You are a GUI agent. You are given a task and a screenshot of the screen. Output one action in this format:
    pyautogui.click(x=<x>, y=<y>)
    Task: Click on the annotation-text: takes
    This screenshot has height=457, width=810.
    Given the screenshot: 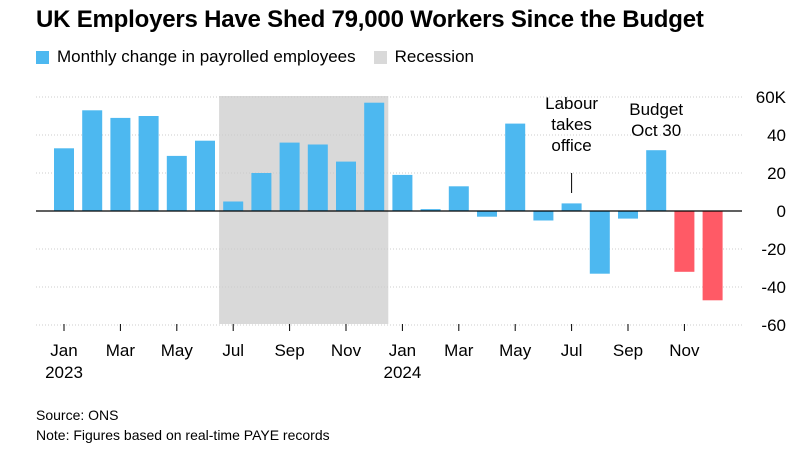 What is the action you would take?
    pyautogui.click(x=571, y=124)
    